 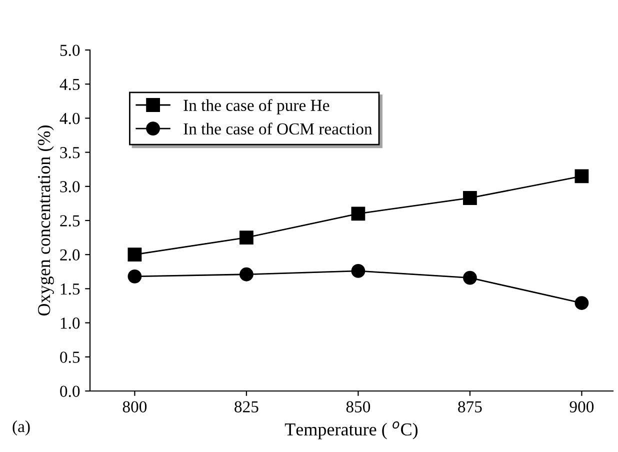 What do you see at coordinates (70, 323) in the screenshot?
I see `y-tick-label: 1.0` at bounding box center [70, 323].